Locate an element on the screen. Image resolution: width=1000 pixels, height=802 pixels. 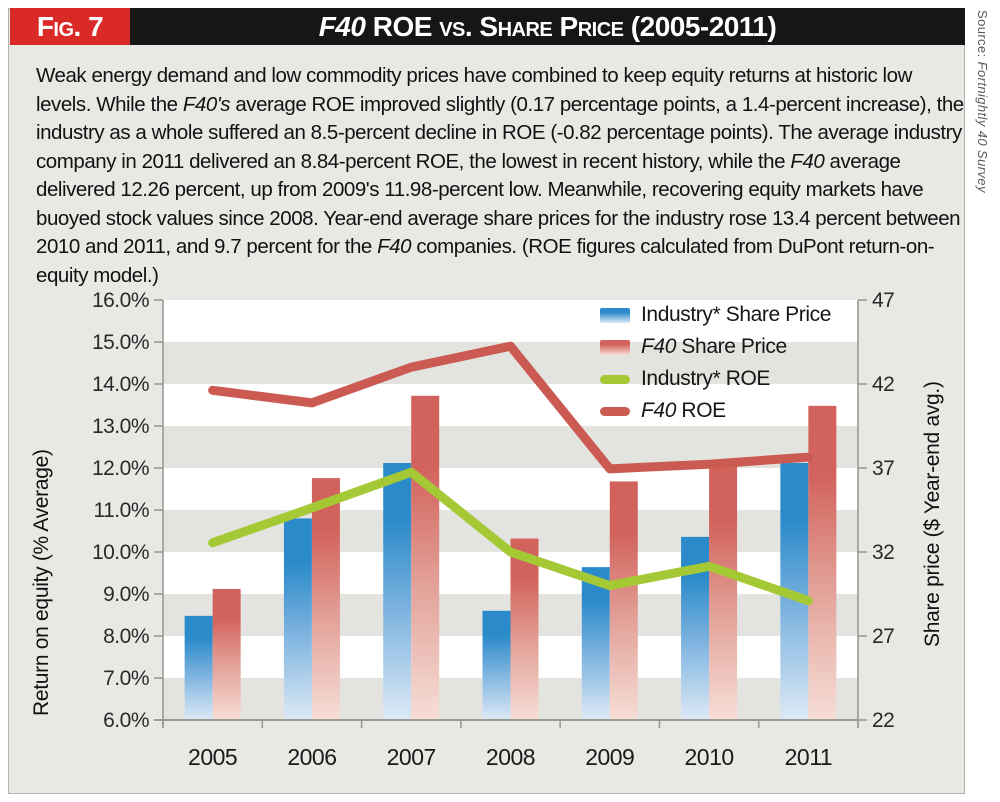
year-label: 2009 is located at coordinates (609, 757).